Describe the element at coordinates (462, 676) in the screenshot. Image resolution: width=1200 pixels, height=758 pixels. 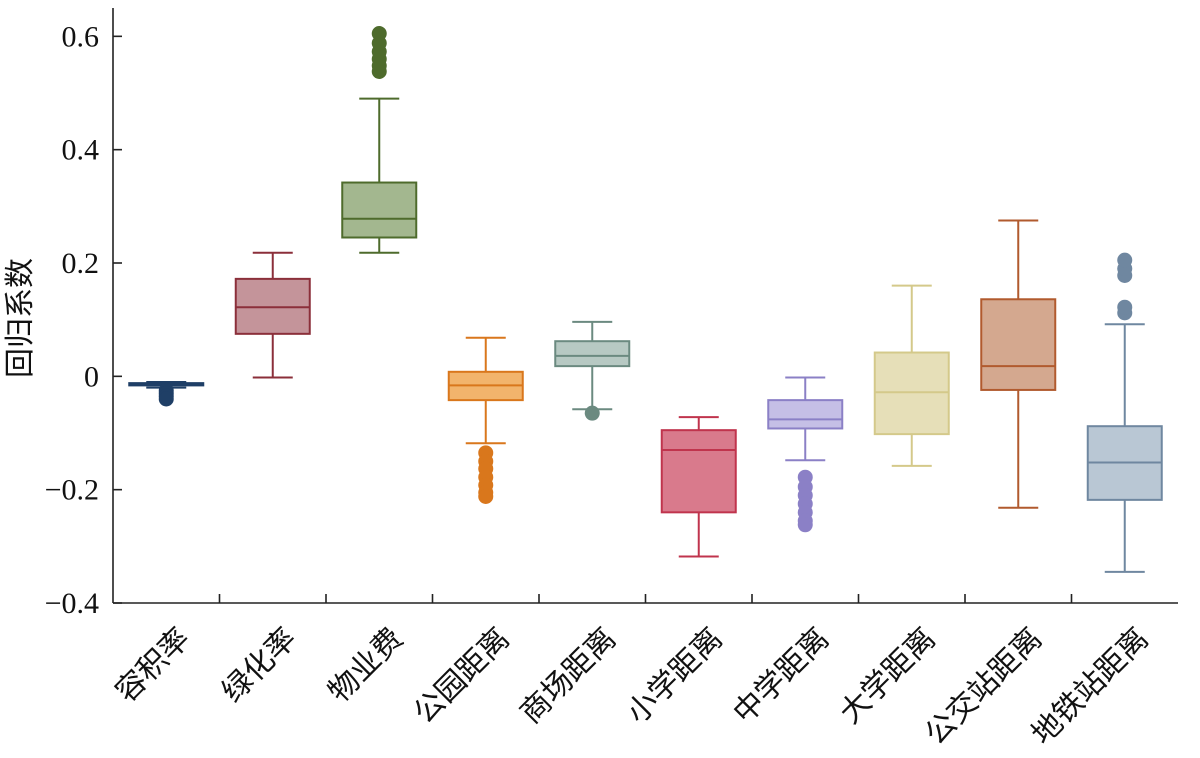
I see `x-category-label: 公园距离` at that location.